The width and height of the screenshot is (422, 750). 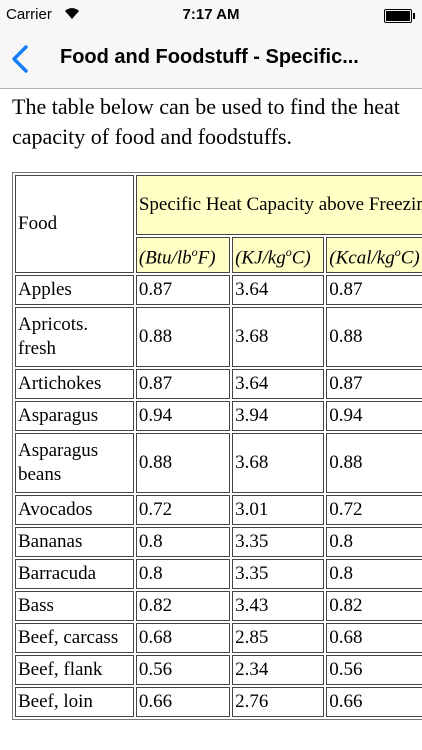 I want to click on value-cell: 3.43, so click(x=278, y=606).